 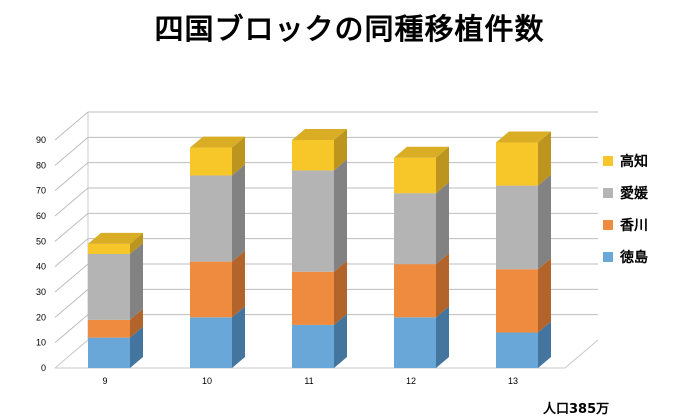 What do you see at coordinates (634, 193) in the screenshot?
I see `legend-label-愛媛: 愛媛` at bounding box center [634, 193].